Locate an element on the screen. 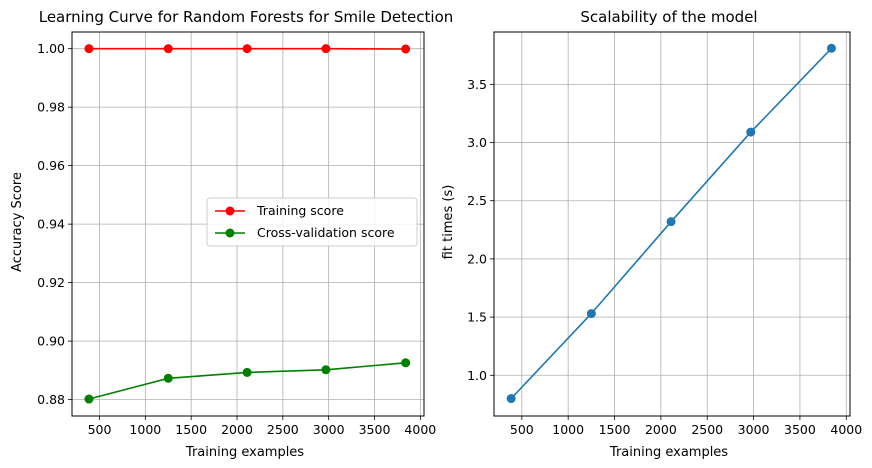 The height and width of the screenshot is (468, 872). y-tick-label: 0.90 is located at coordinates (51, 341).